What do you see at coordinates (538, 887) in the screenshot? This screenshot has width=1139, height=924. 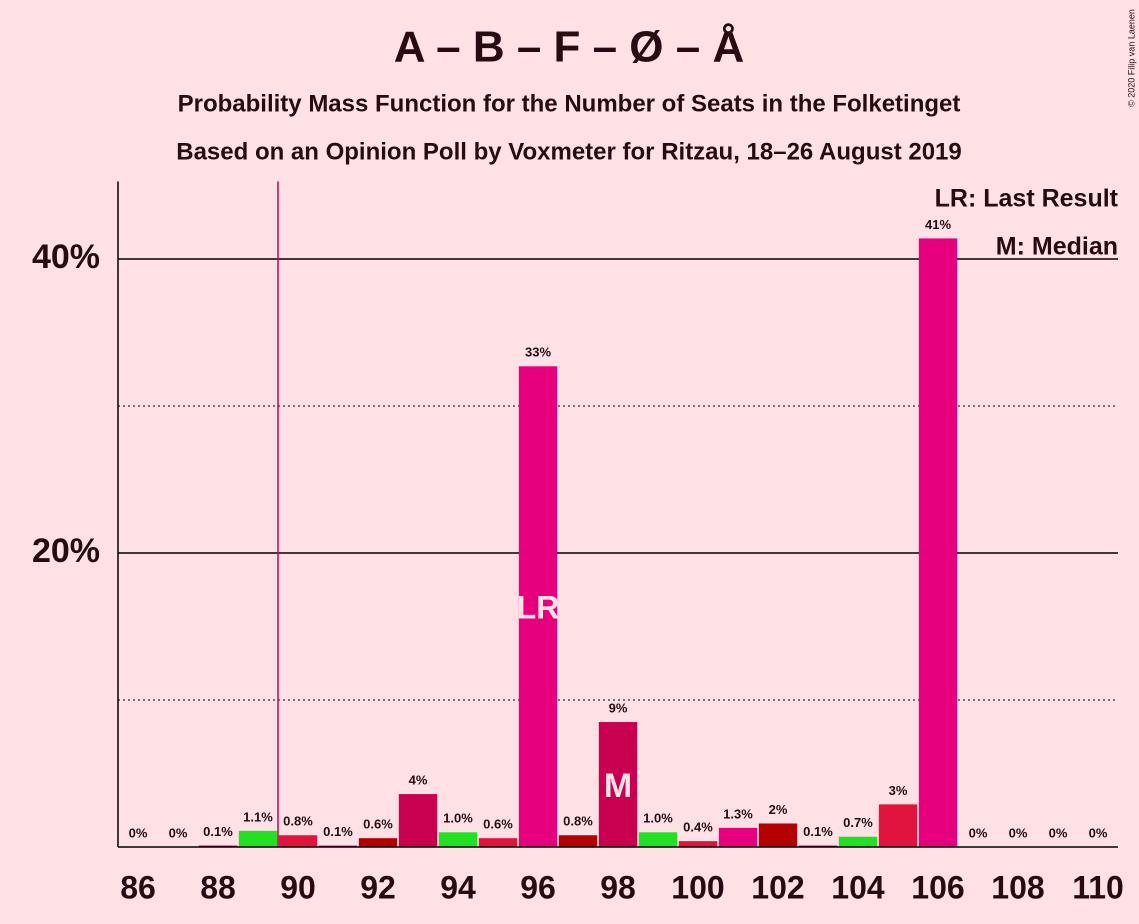 I see `x-tick-label: 96` at bounding box center [538, 887].